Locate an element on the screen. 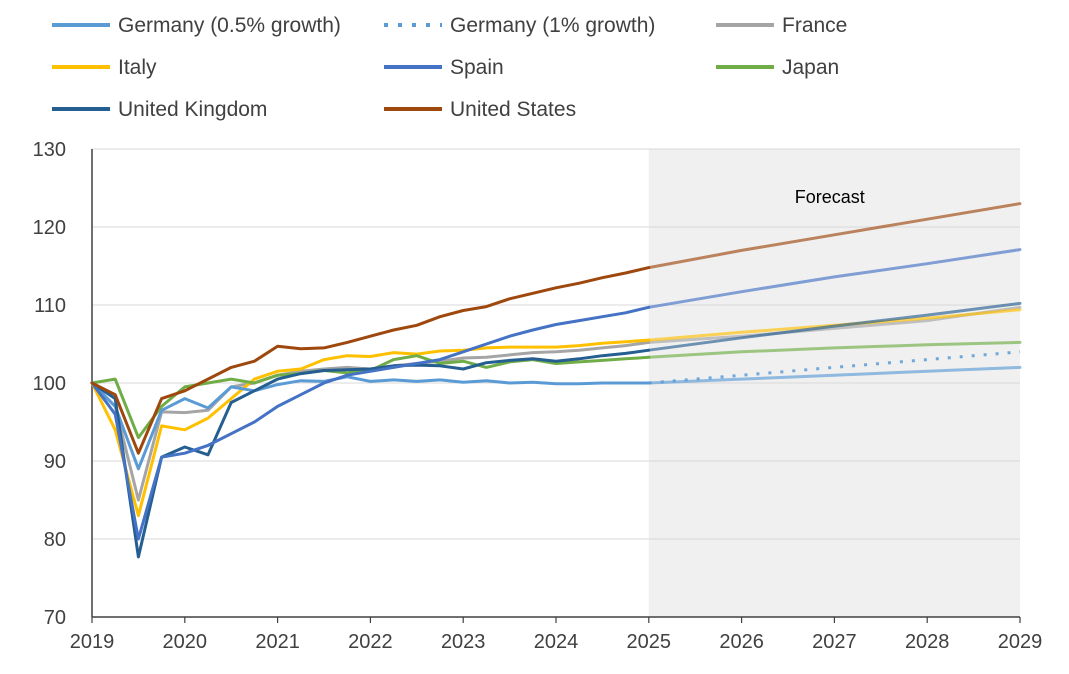 This screenshot has width=1069, height=674. y-tick-label: 120 is located at coordinates (49, 228).